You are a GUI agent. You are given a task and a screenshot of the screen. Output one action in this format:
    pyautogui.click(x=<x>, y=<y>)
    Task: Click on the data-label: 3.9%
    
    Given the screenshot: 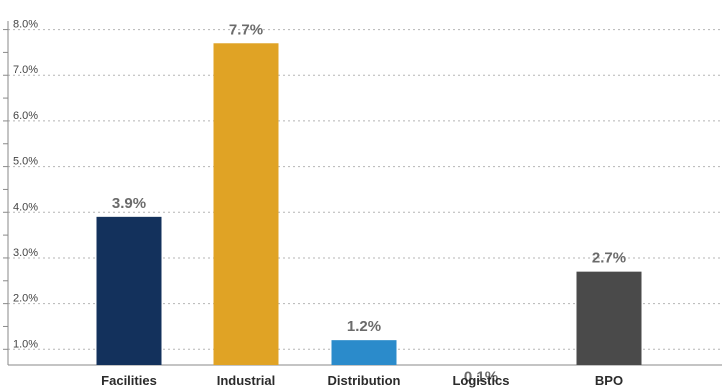 What is the action you would take?
    pyautogui.click(x=129, y=203)
    